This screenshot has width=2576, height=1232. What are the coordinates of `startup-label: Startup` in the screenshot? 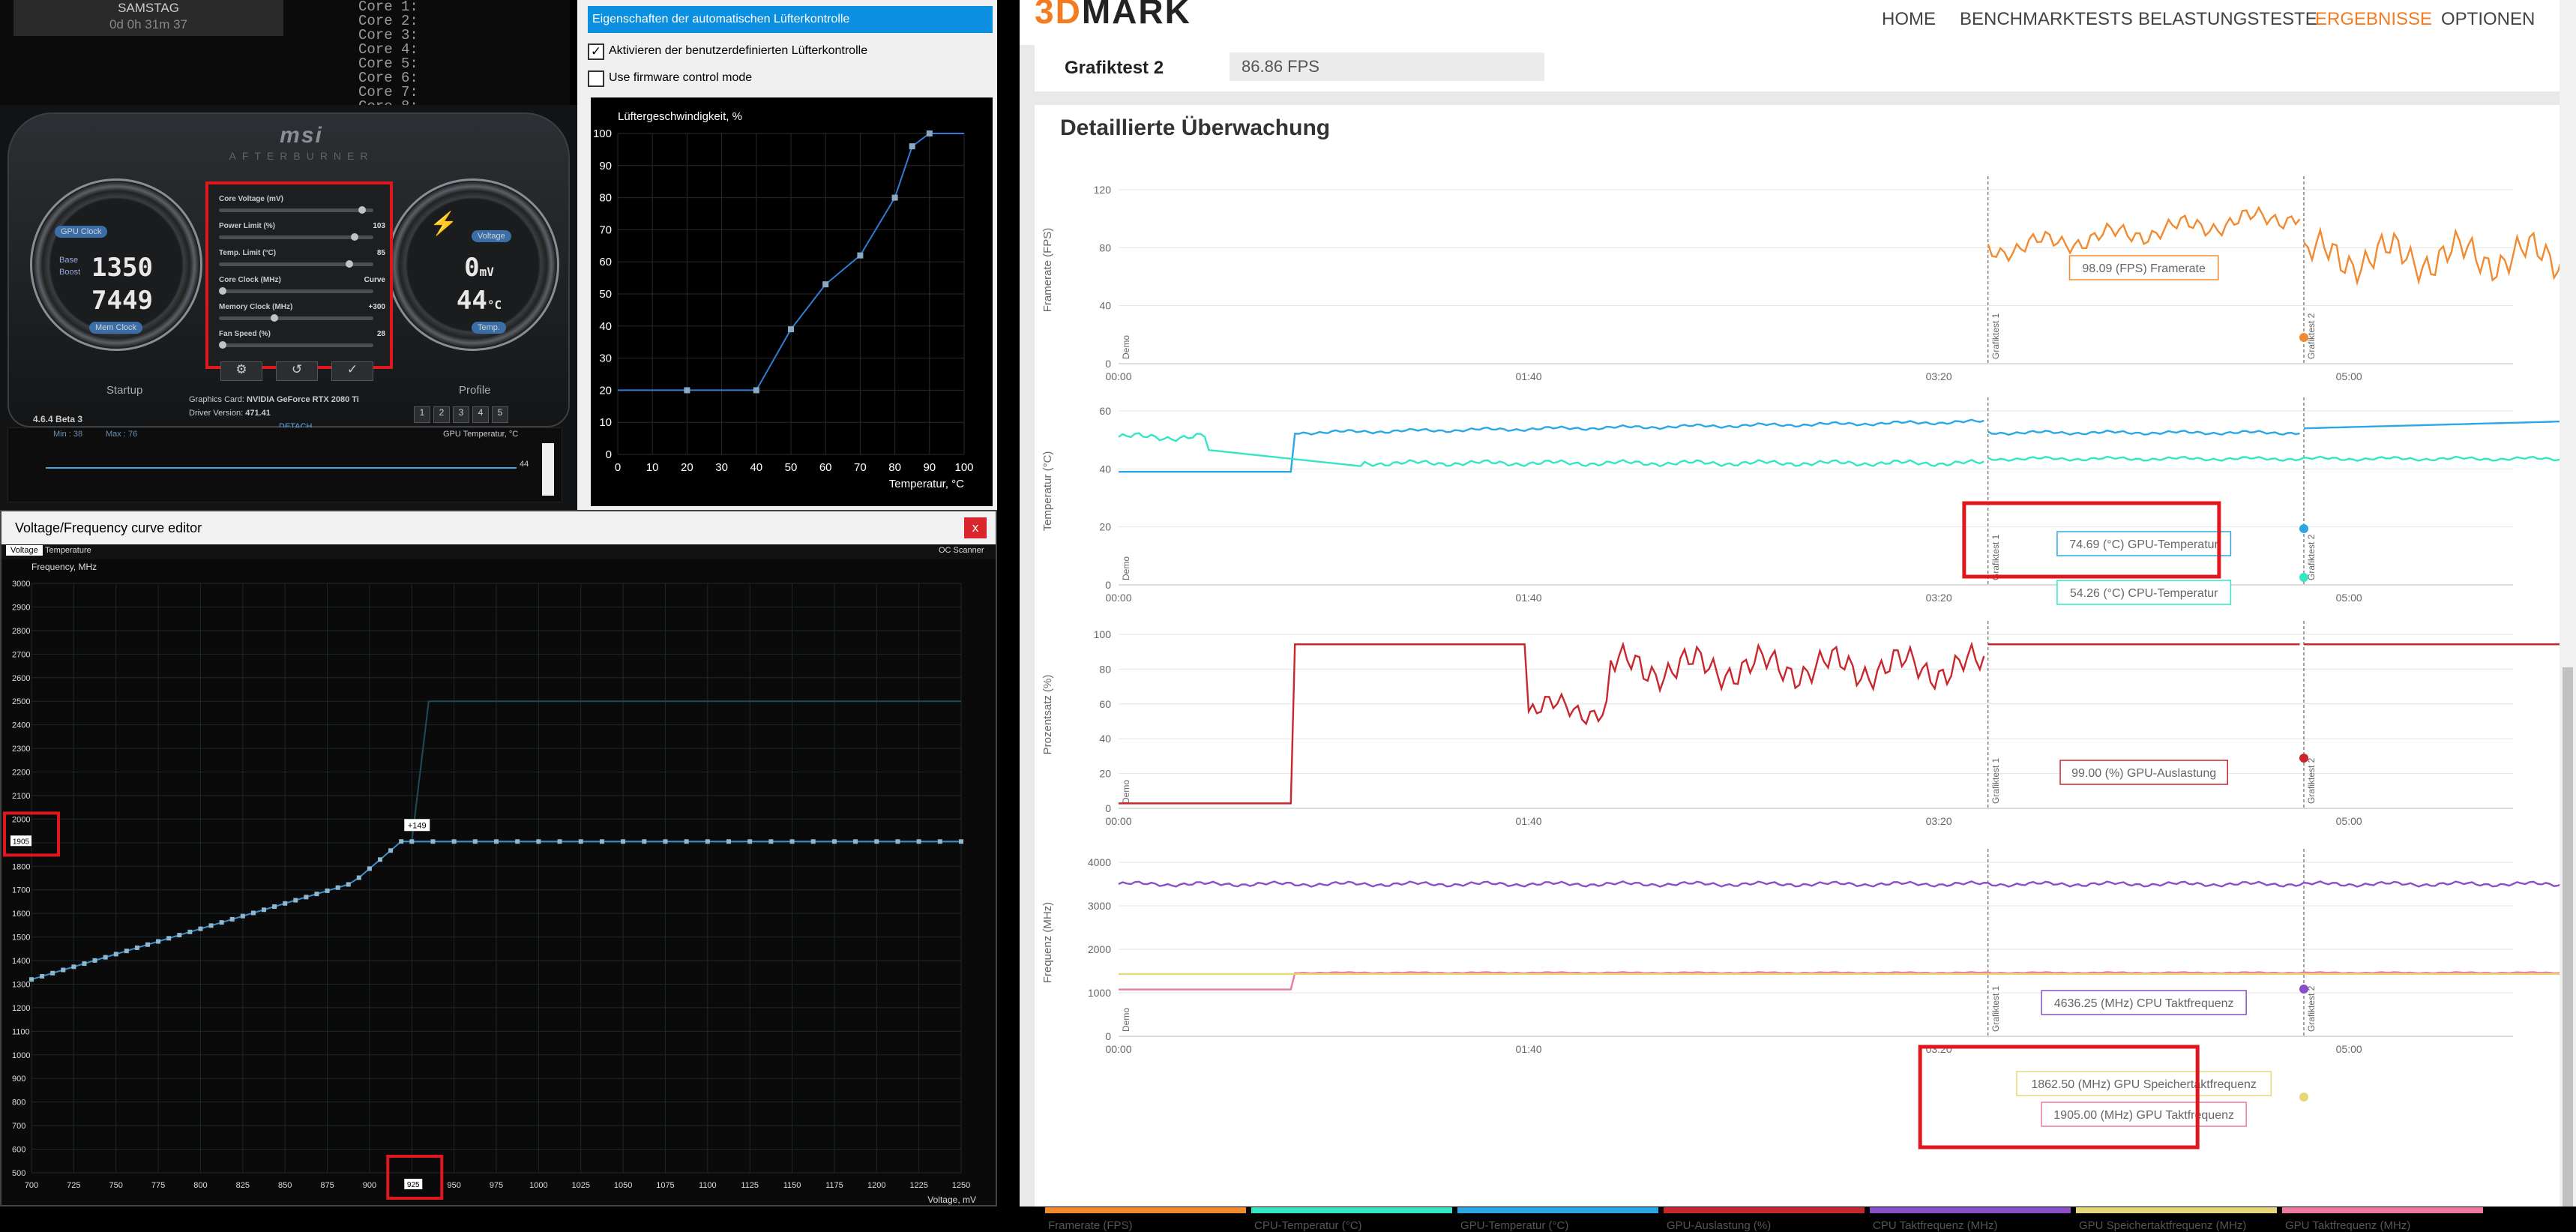 It's located at (125, 390).